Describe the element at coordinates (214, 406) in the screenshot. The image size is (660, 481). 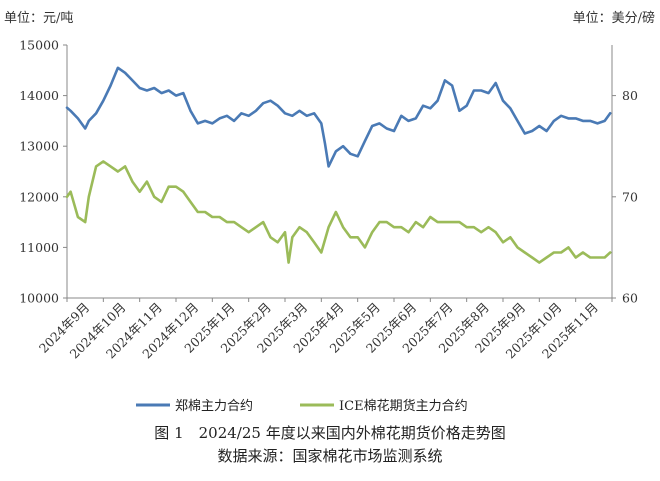
I see `legend-label: 郑棉主力合约` at that location.